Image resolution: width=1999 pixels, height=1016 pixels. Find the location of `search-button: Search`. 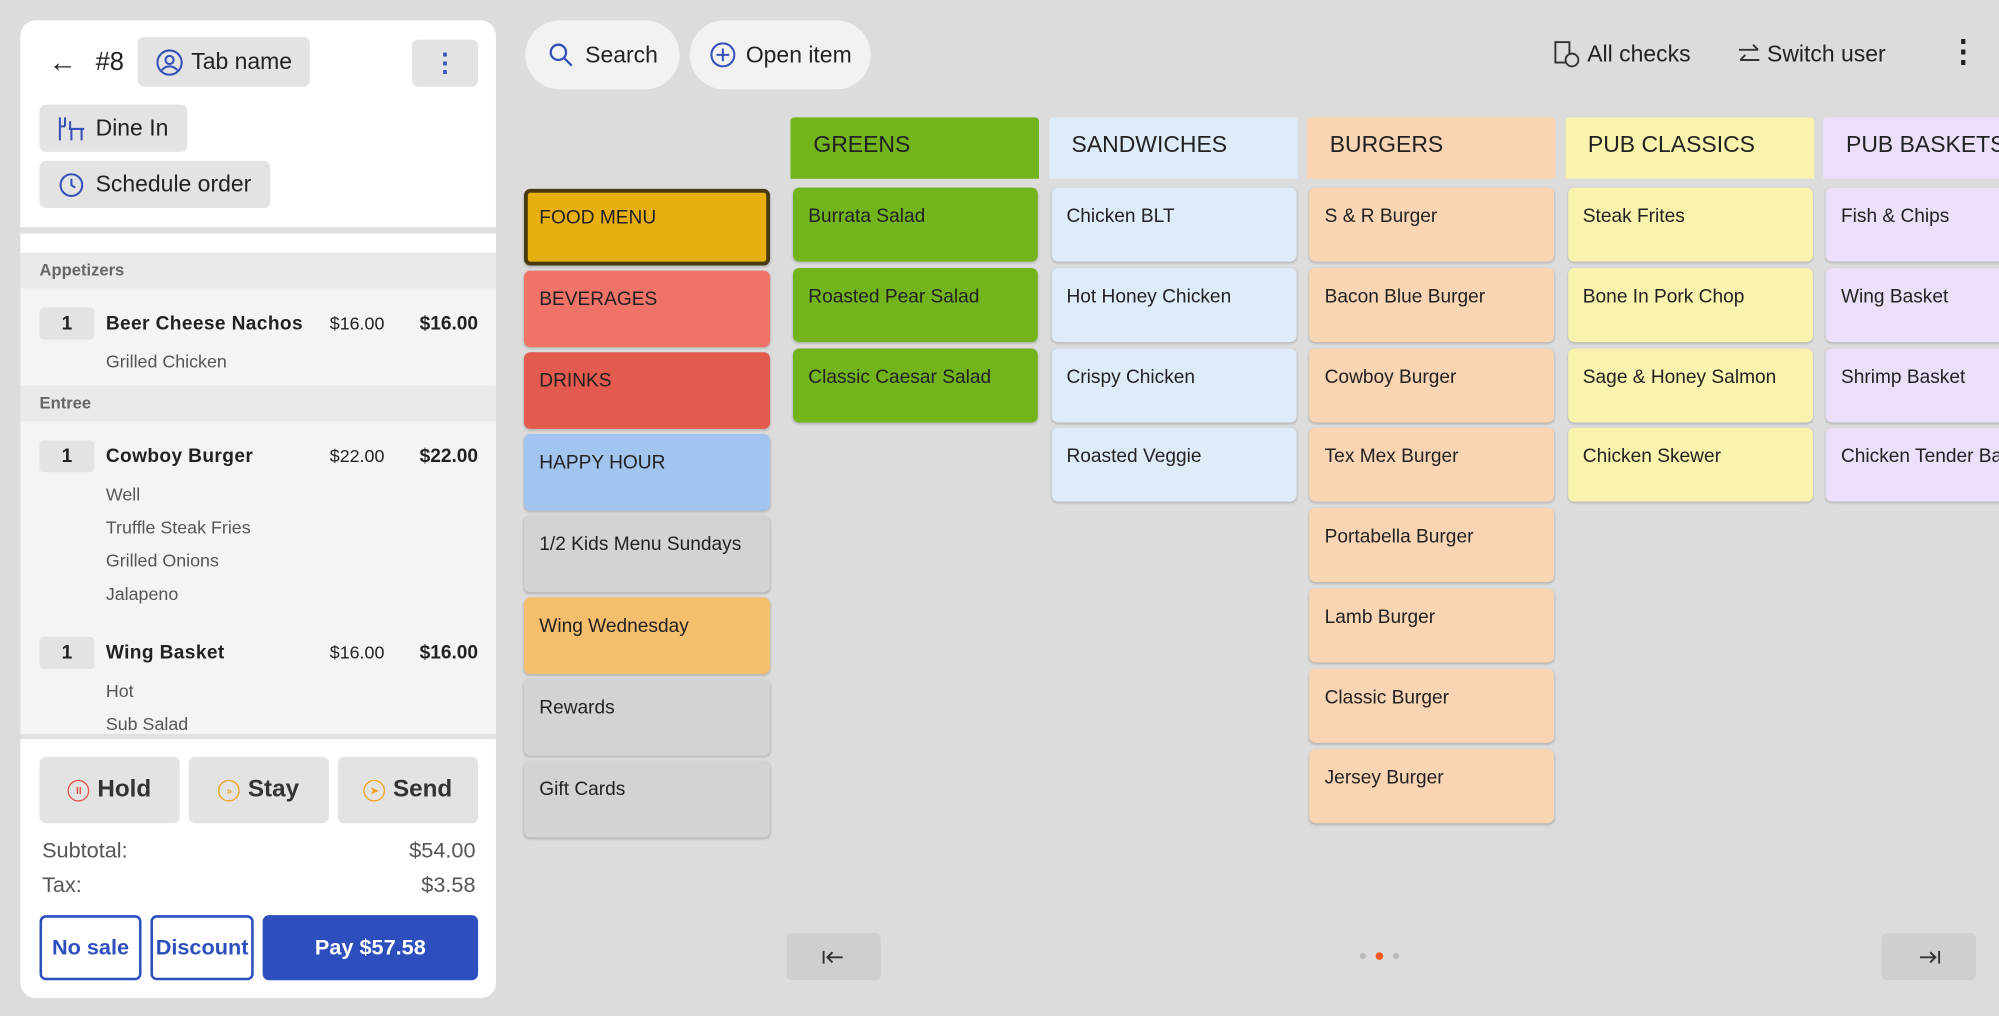

search-button: Search is located at coordinates (602, 55).